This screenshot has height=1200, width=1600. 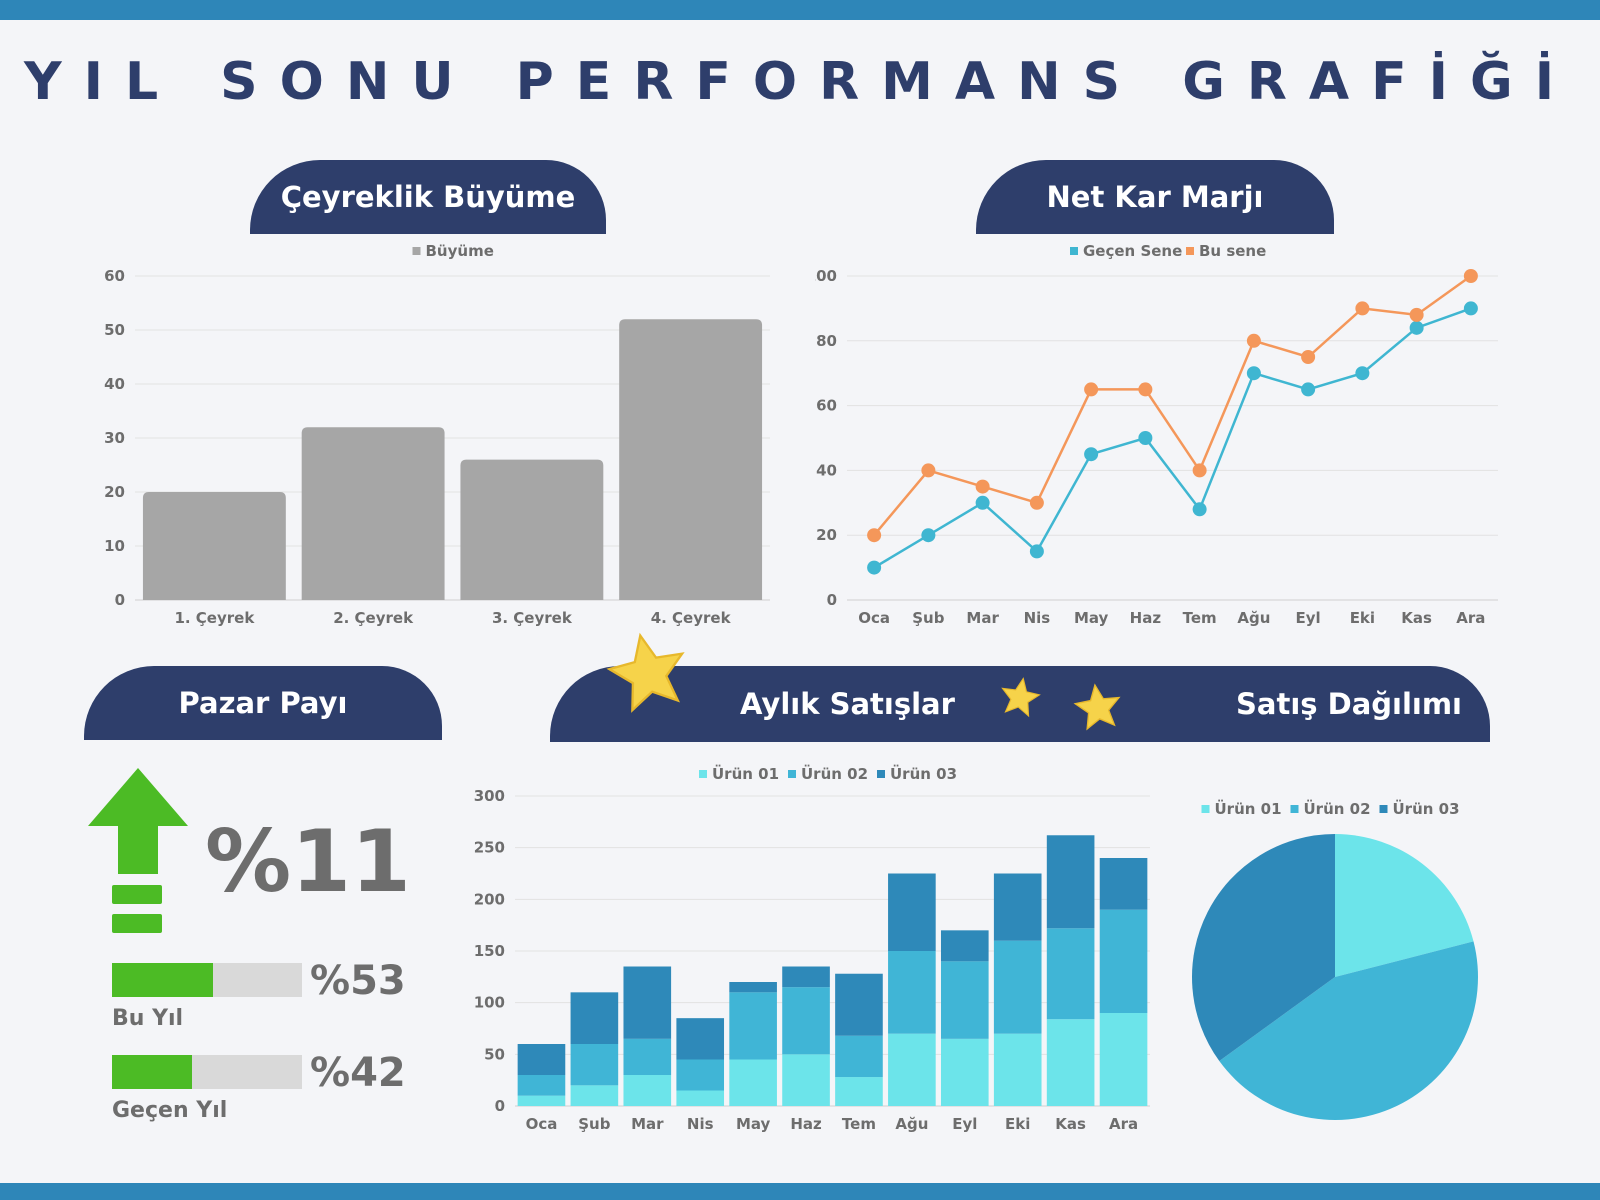 What do you see at coordinates (489, 951) in the screenshot?
I see `y-tick-label: 150` at bounding box center [489, 951].